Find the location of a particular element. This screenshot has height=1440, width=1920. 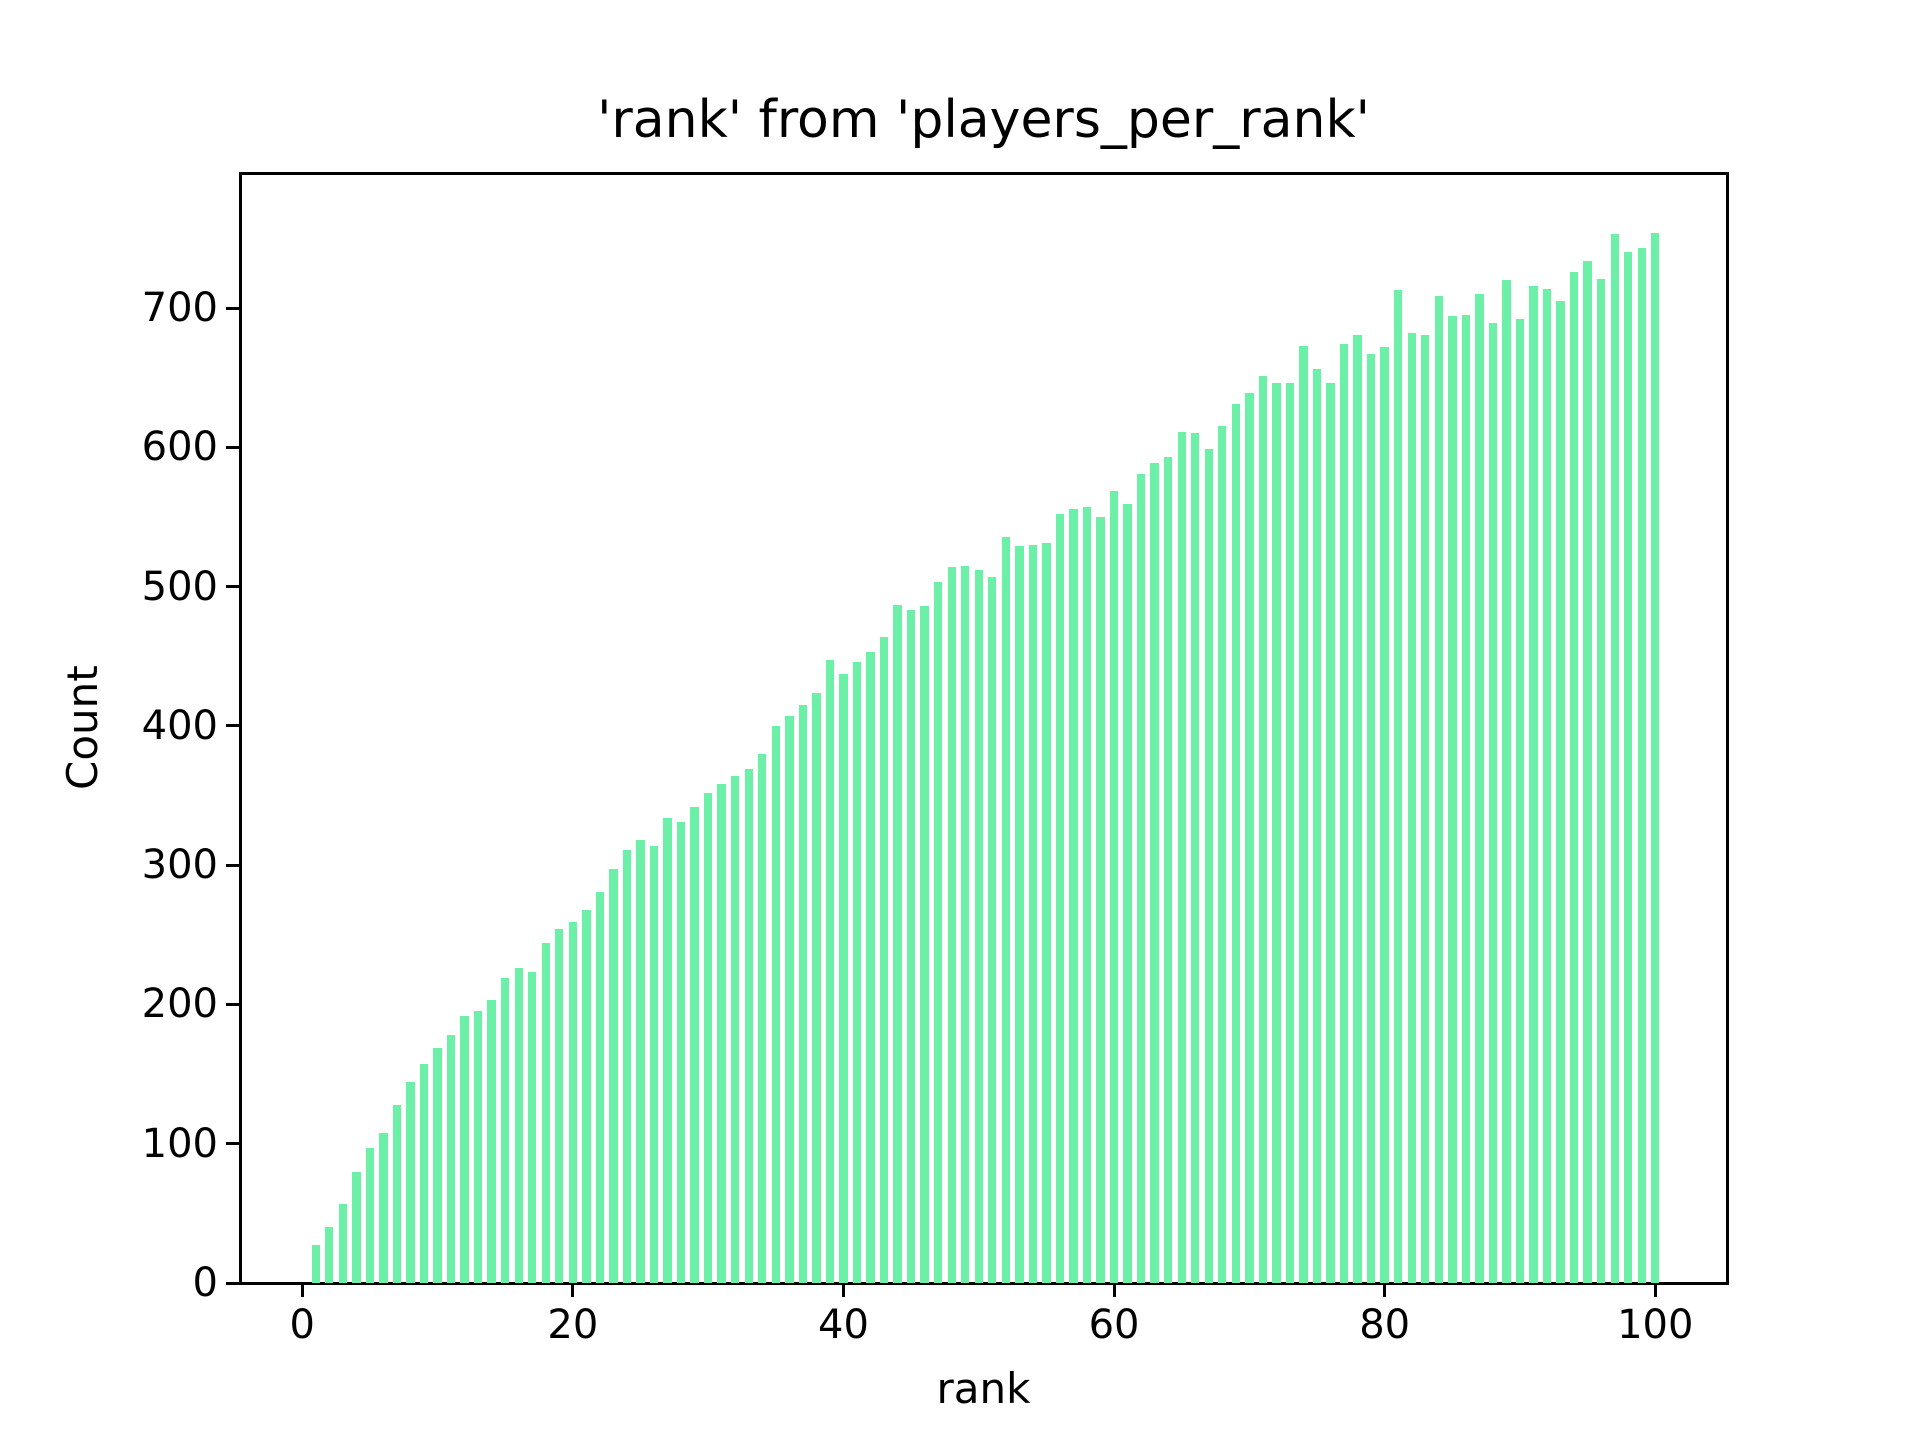

y-tick-label-100: 100 is located at coordinates (179, 1143).